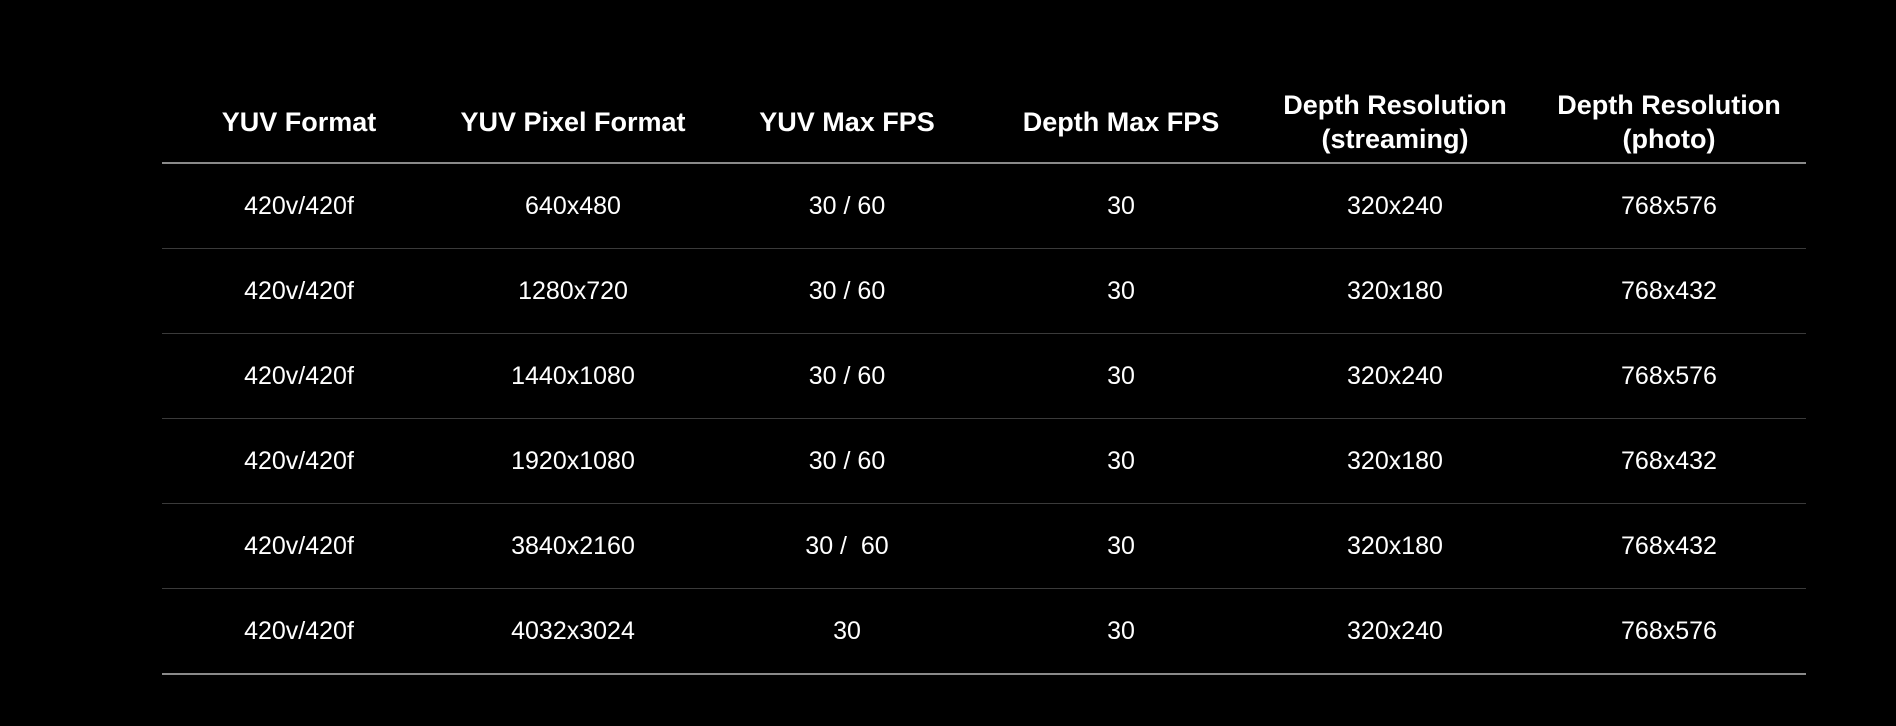  I want to click on cell-yuv-pixel-format: 3840x2160, so click(573, 545).